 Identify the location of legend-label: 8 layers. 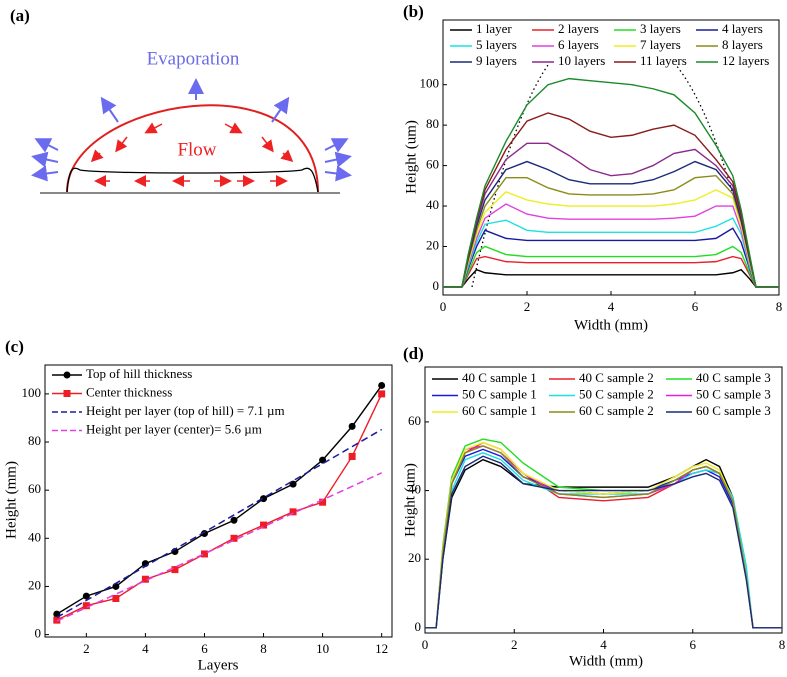
(742, 44).